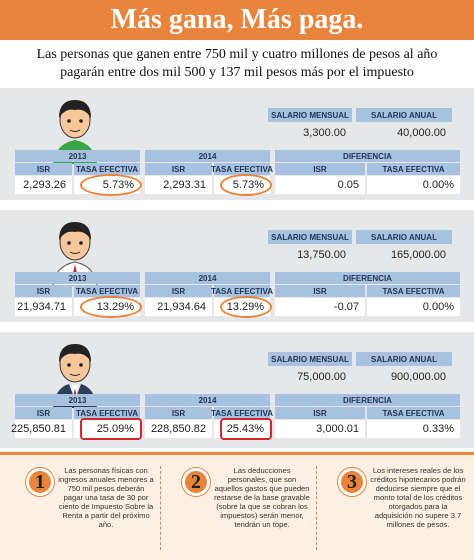 This screenshot has height=560, width=474. What do you see at coordinates (404, 377) in the screenshot?
I see `salary-value: 900,000.00` at bounding box center [404, 377].